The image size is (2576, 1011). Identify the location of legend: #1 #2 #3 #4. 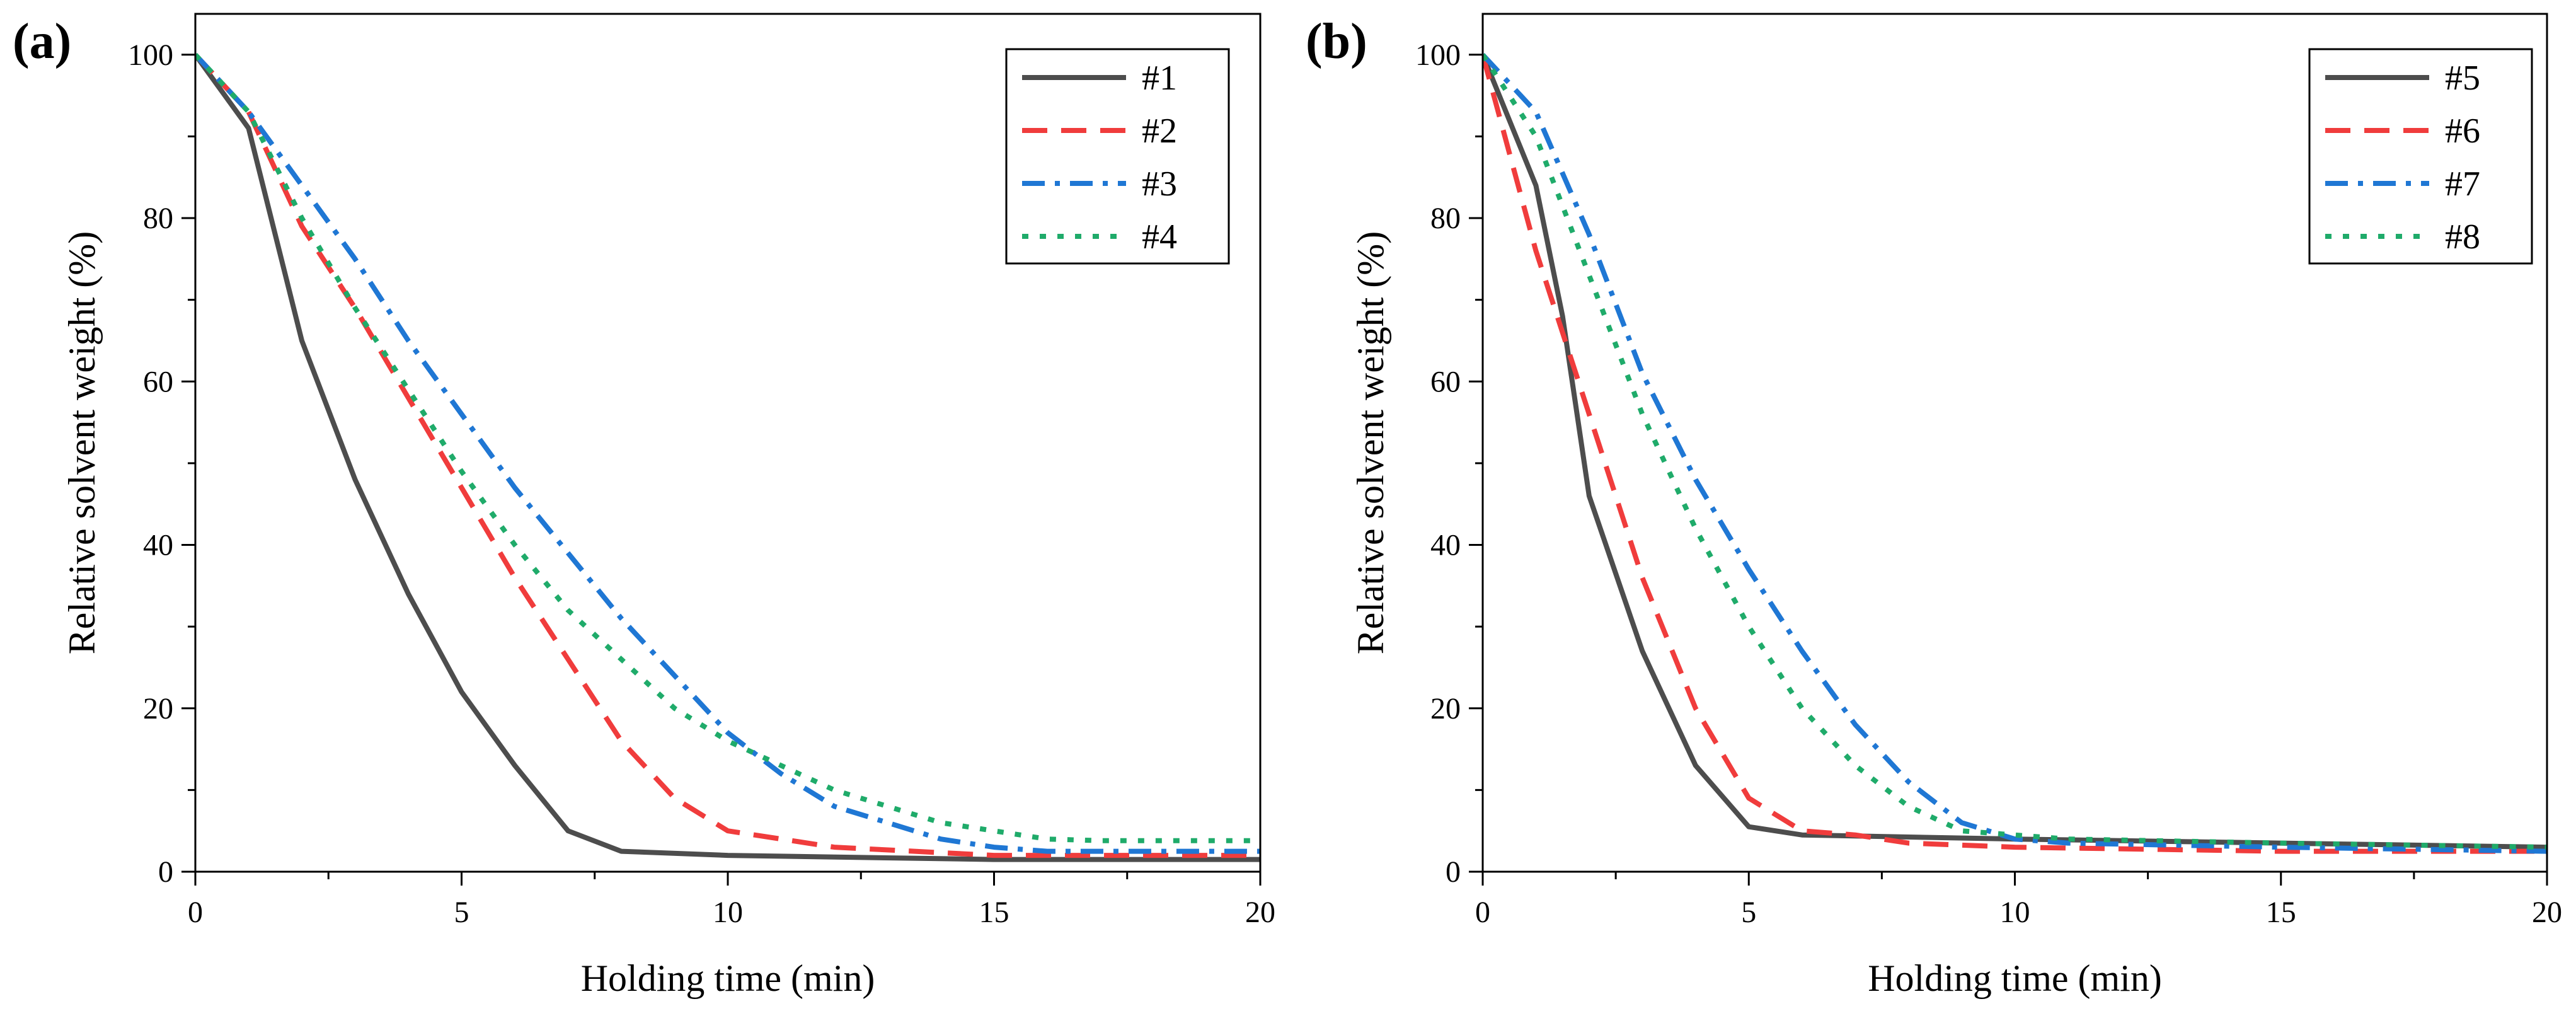
(1117, 157).